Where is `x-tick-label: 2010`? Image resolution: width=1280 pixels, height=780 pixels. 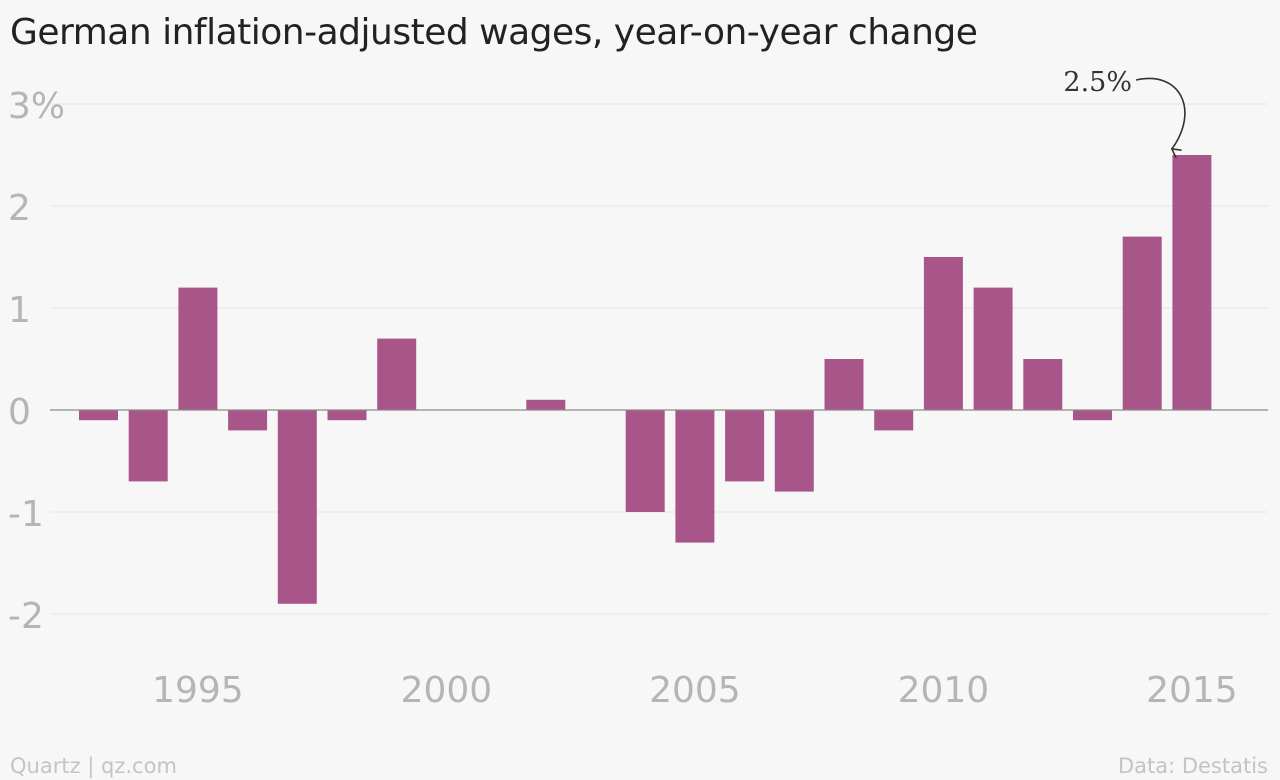 x-tick-label: 2010 is located at coordinates (944, 690).